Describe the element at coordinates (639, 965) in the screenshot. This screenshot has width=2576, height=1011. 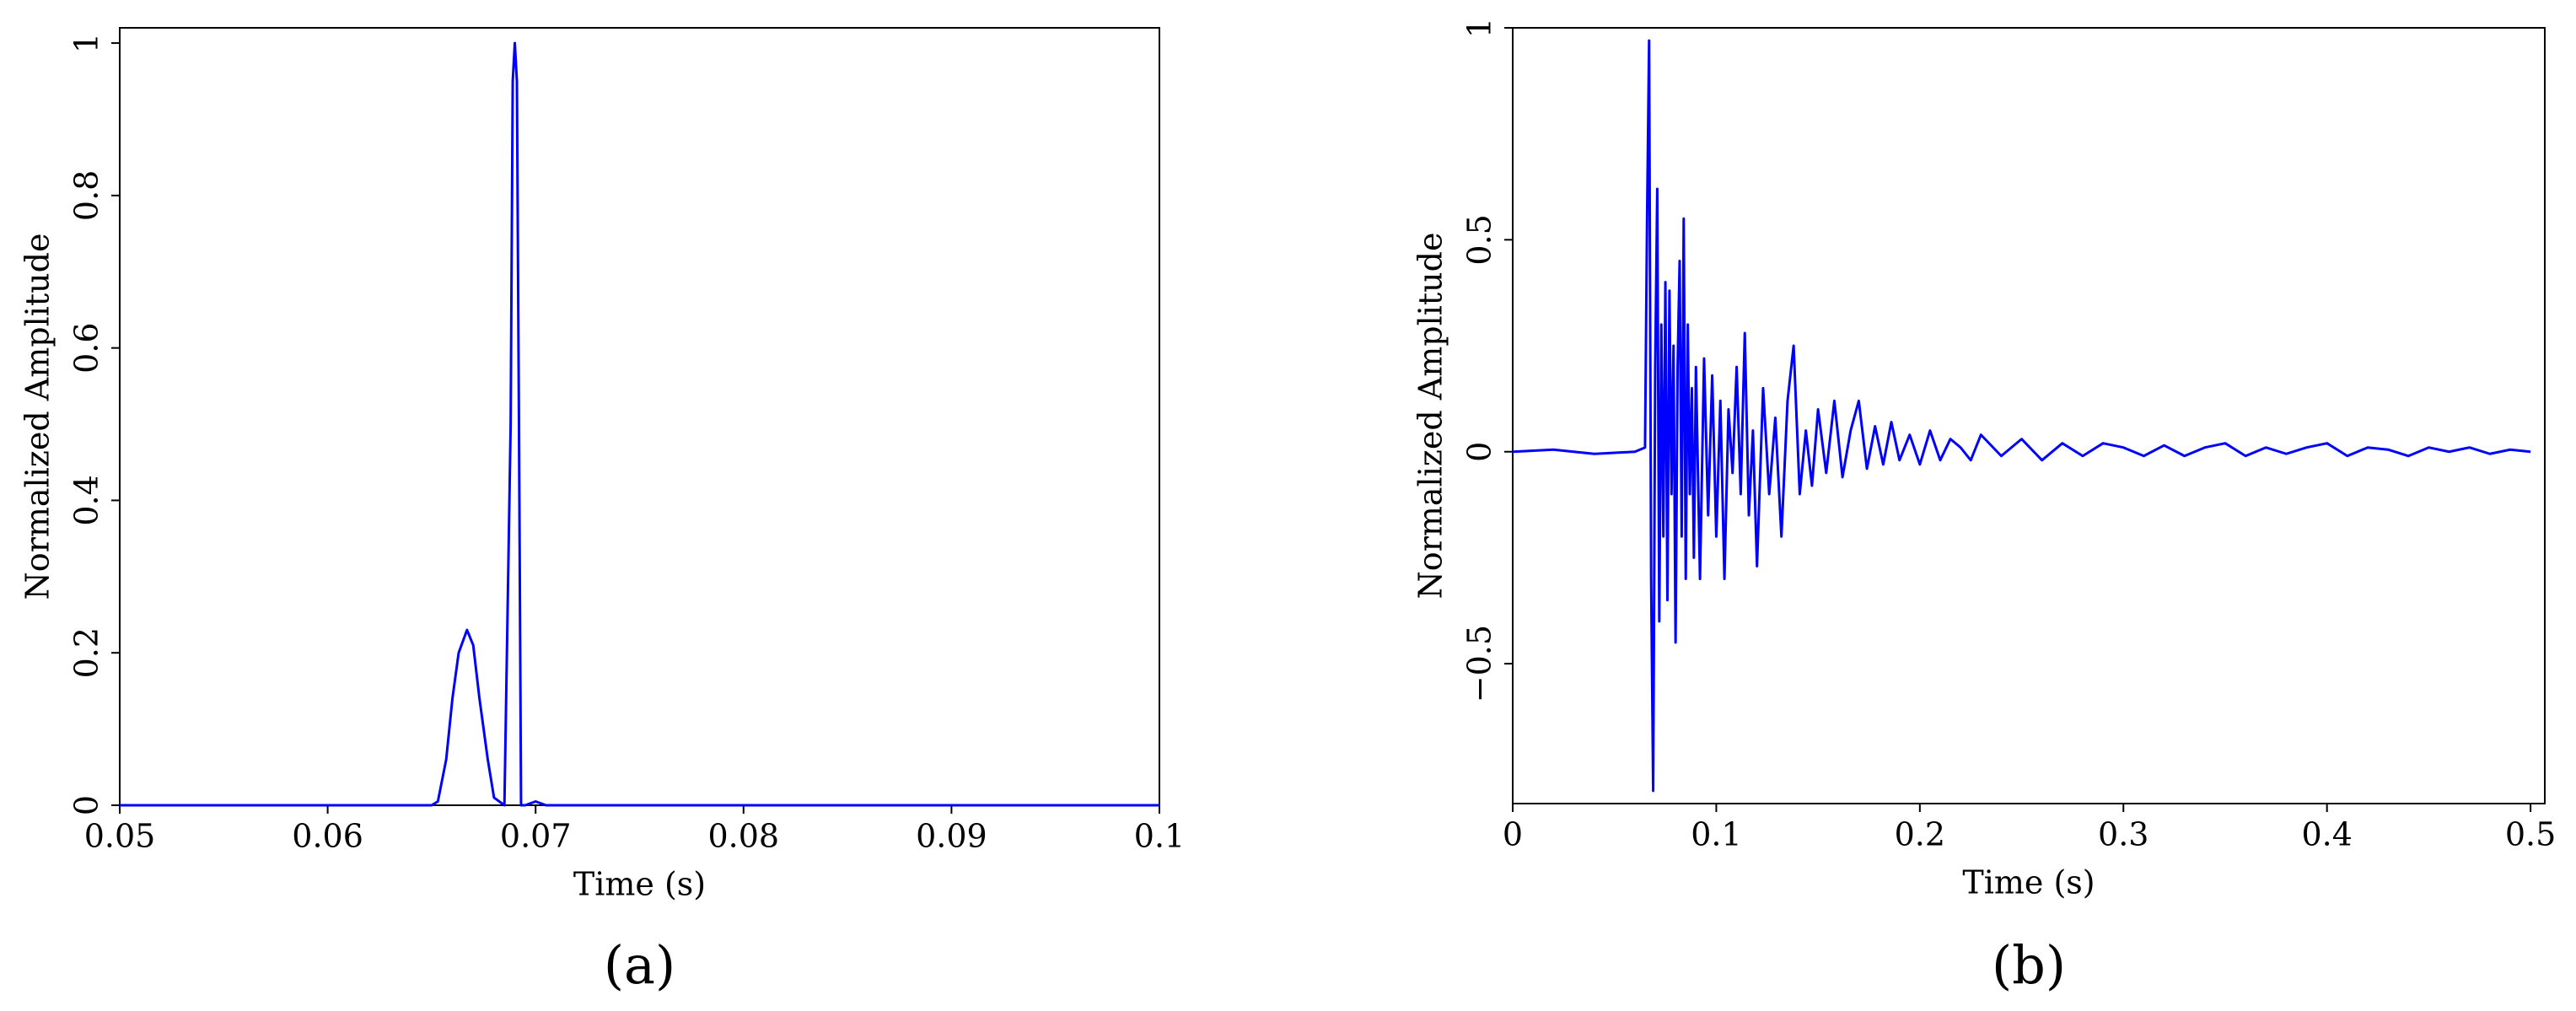
I see `panel-caption: (a)` at that location.